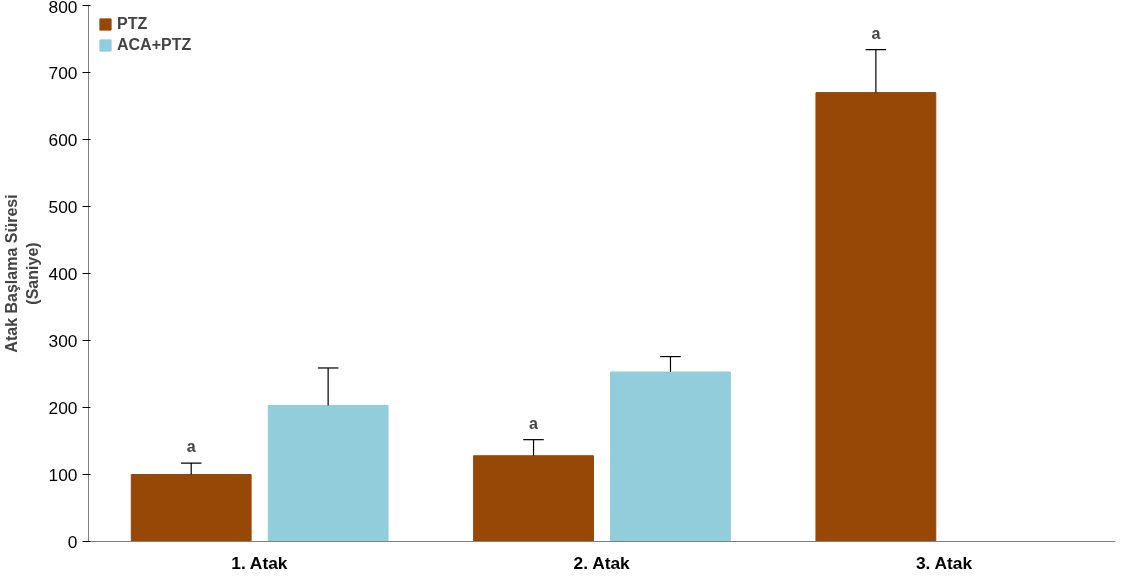 This screenshot has width=1125, height=578. What do you see at coordinates (63, 206) in the screenshot?
I see `y-tick-label: 500` at bounding box center [63, 206].